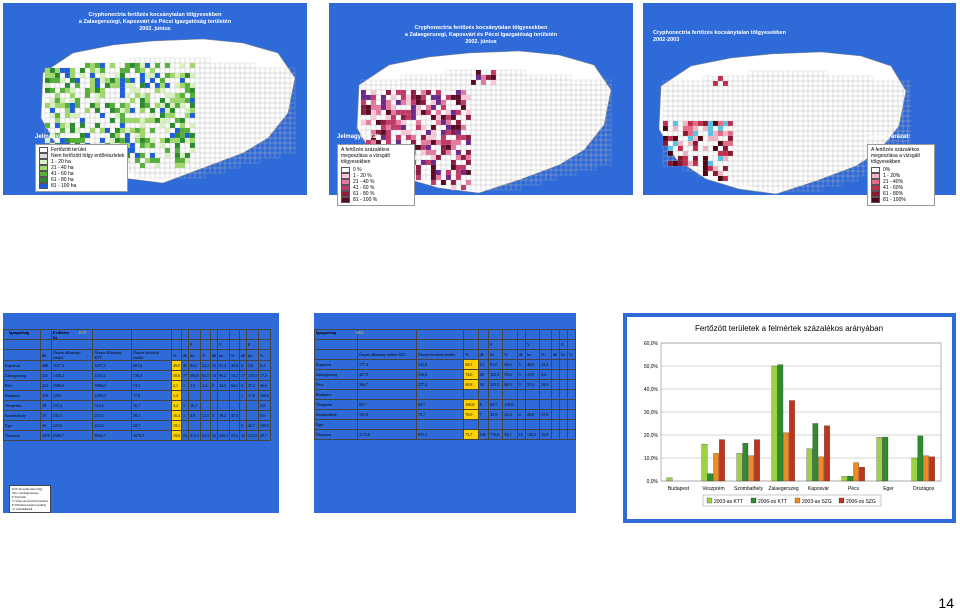 The width and height of the screenshot is (960, 613). I want to click on table-cell: 74,0, so click(471, 374).